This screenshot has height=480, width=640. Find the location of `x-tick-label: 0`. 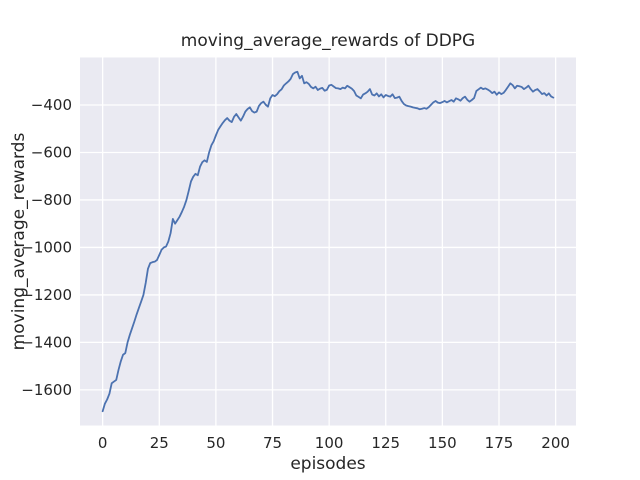

x-tick-label: 0 is located at coordinates (103, 443).